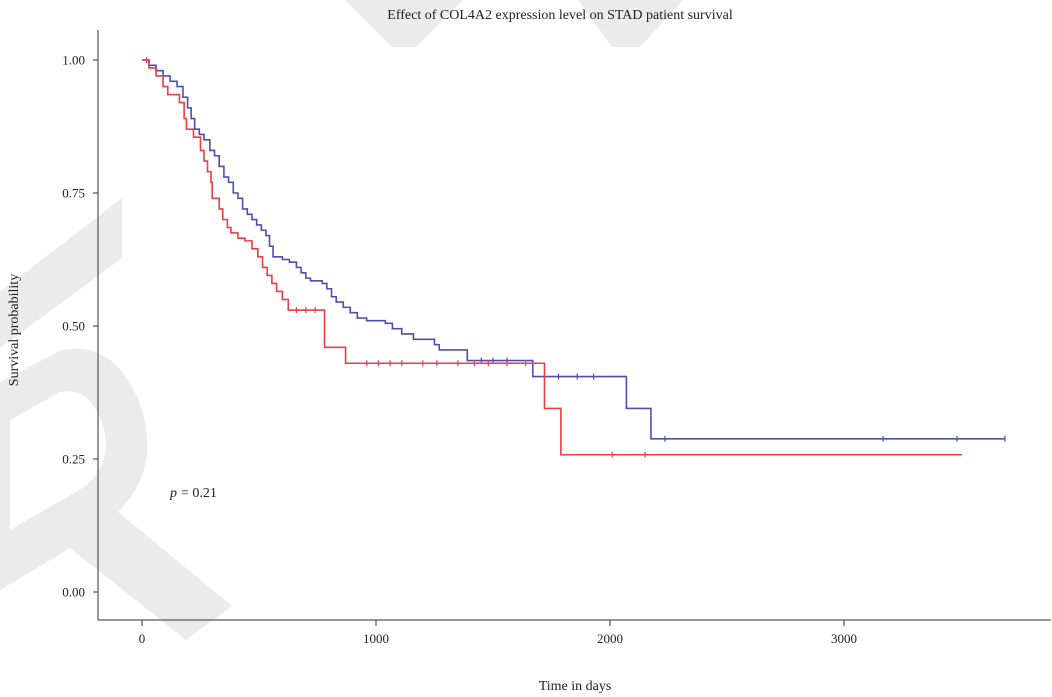  Describe the element at coordinates (14, 330) in the screenshot. I see `y-axis-label: Survival probability` at that location.